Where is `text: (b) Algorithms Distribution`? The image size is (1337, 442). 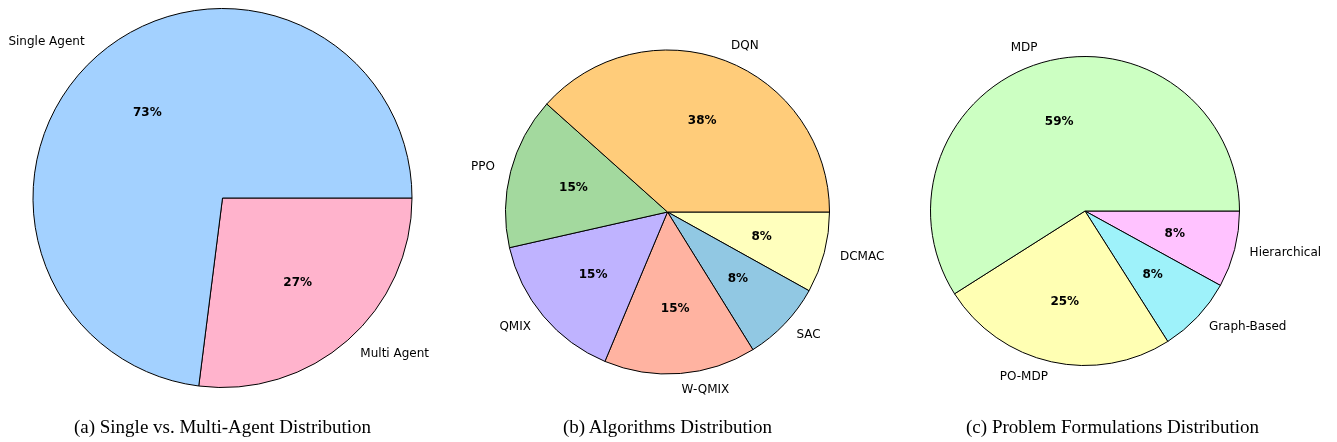 text: (b) Algorithms Distribution is located at coordinates (667, 427).